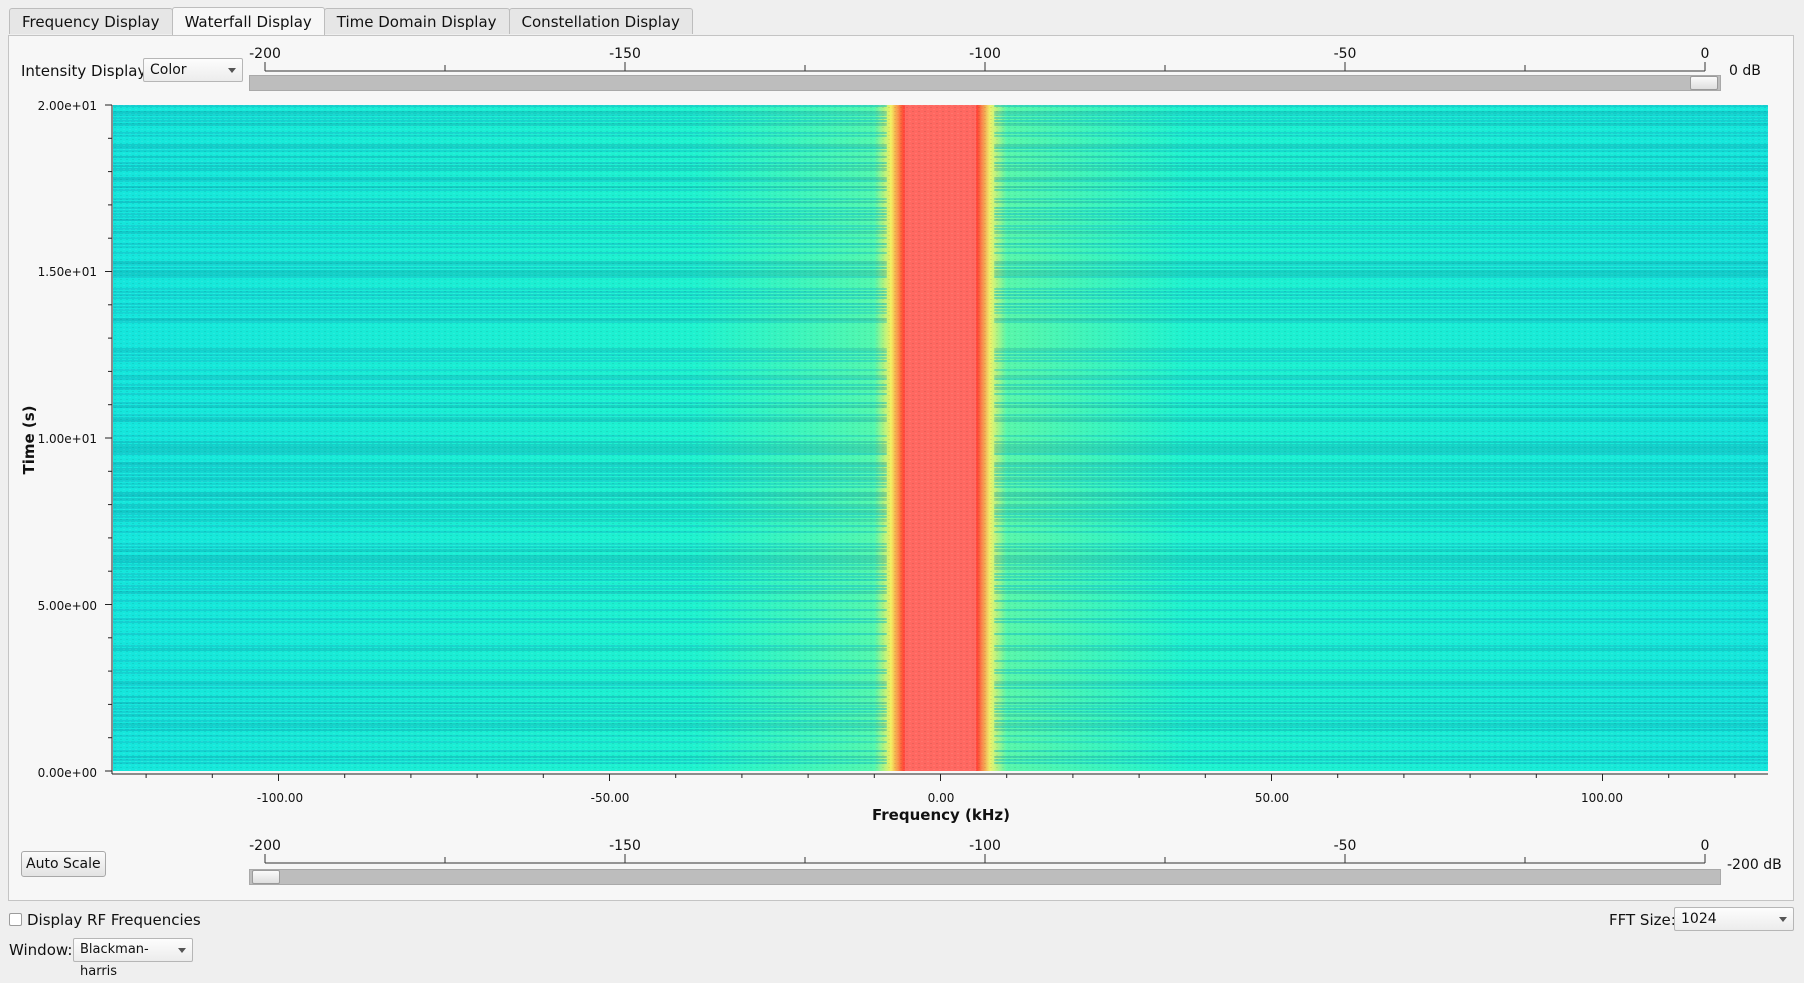 Image resolution: width=1804 pixels, height=983 pixels. Describe the element at coordinates (610, 798) in the screenshot. I see `x-tick-label: -50.00` at that location.